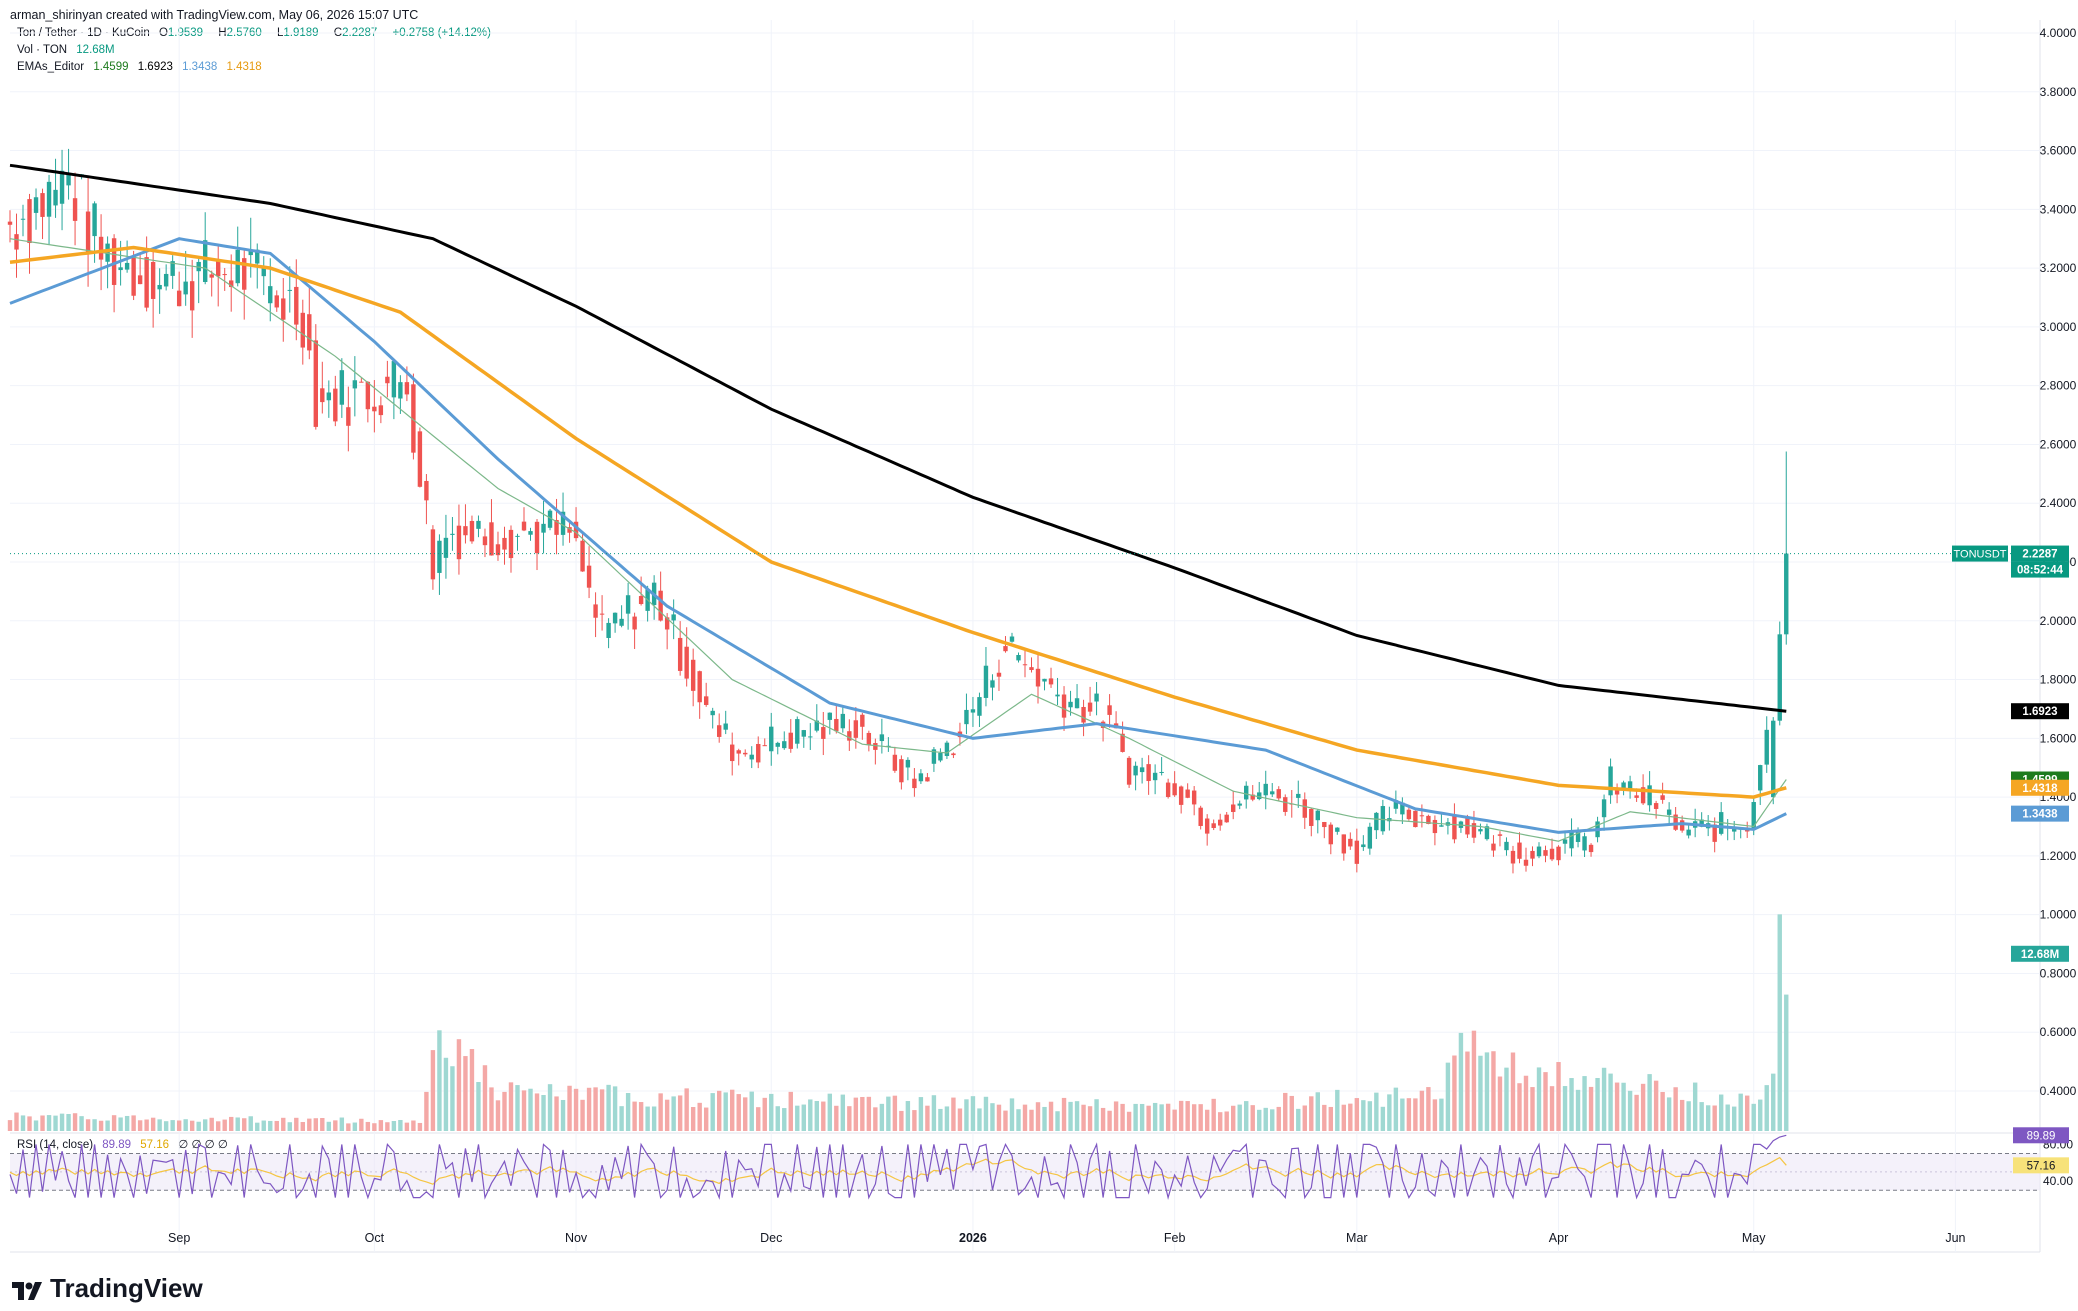  I want to click on brand-name: TradingView, so click(126, 1288).